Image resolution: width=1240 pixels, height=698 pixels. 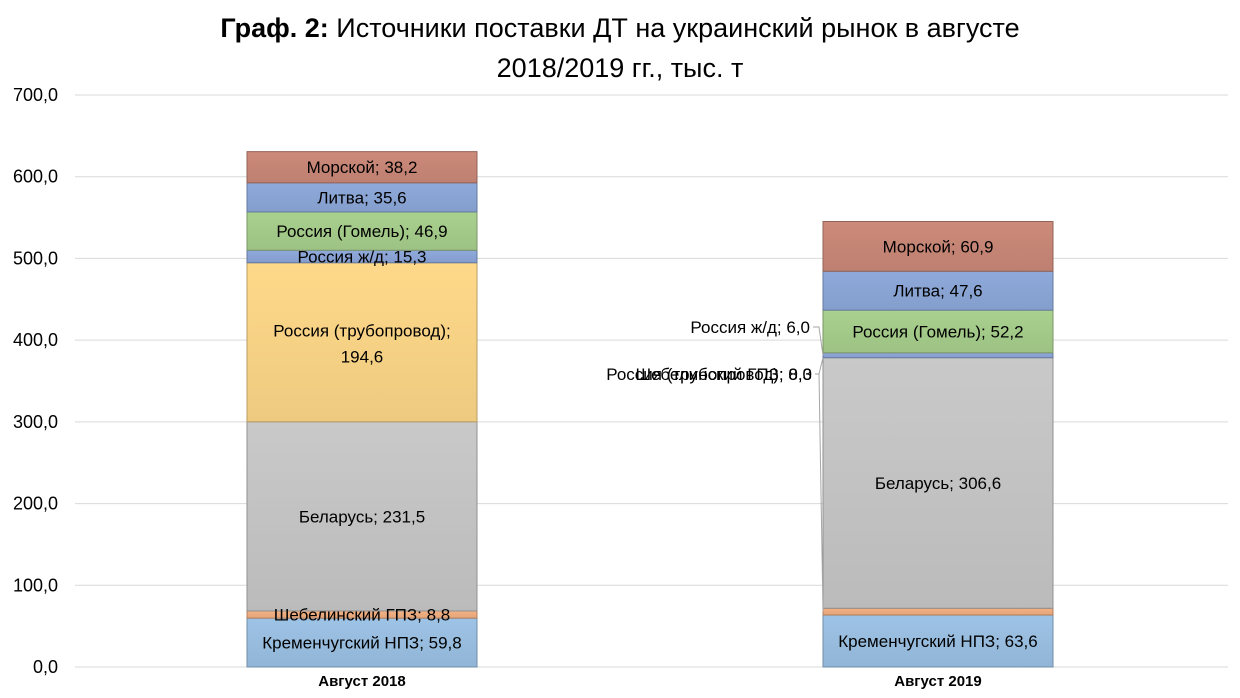 I want to click on data-label: Россия (Гомель); 46,9, so click(x=361, y=231).